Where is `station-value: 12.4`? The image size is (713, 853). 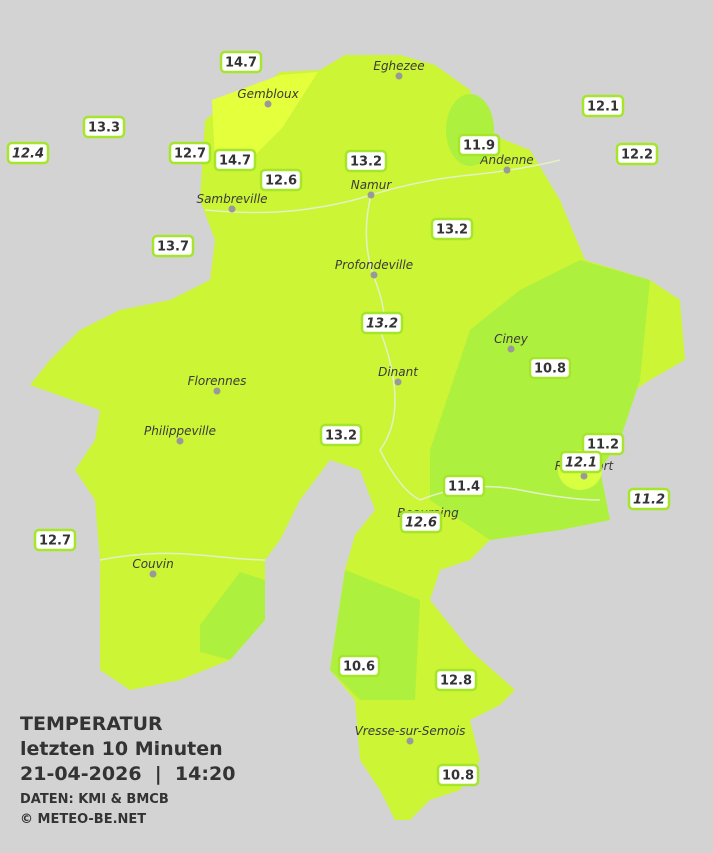
station-value: 12.4 is located at coordinates (28, 154).